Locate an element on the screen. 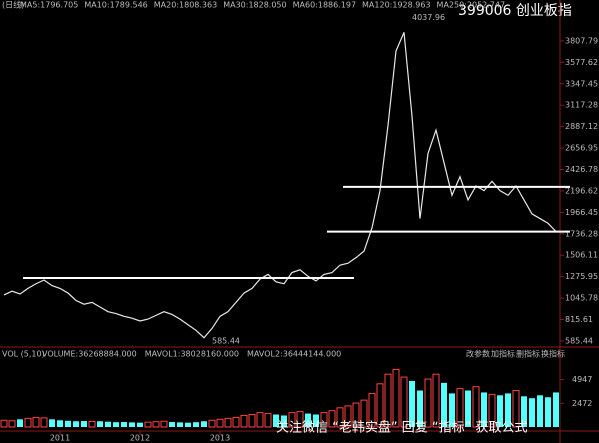 The image size is (599, 443). extreme-label: 4037.96 is located at coordinates (428, 17).